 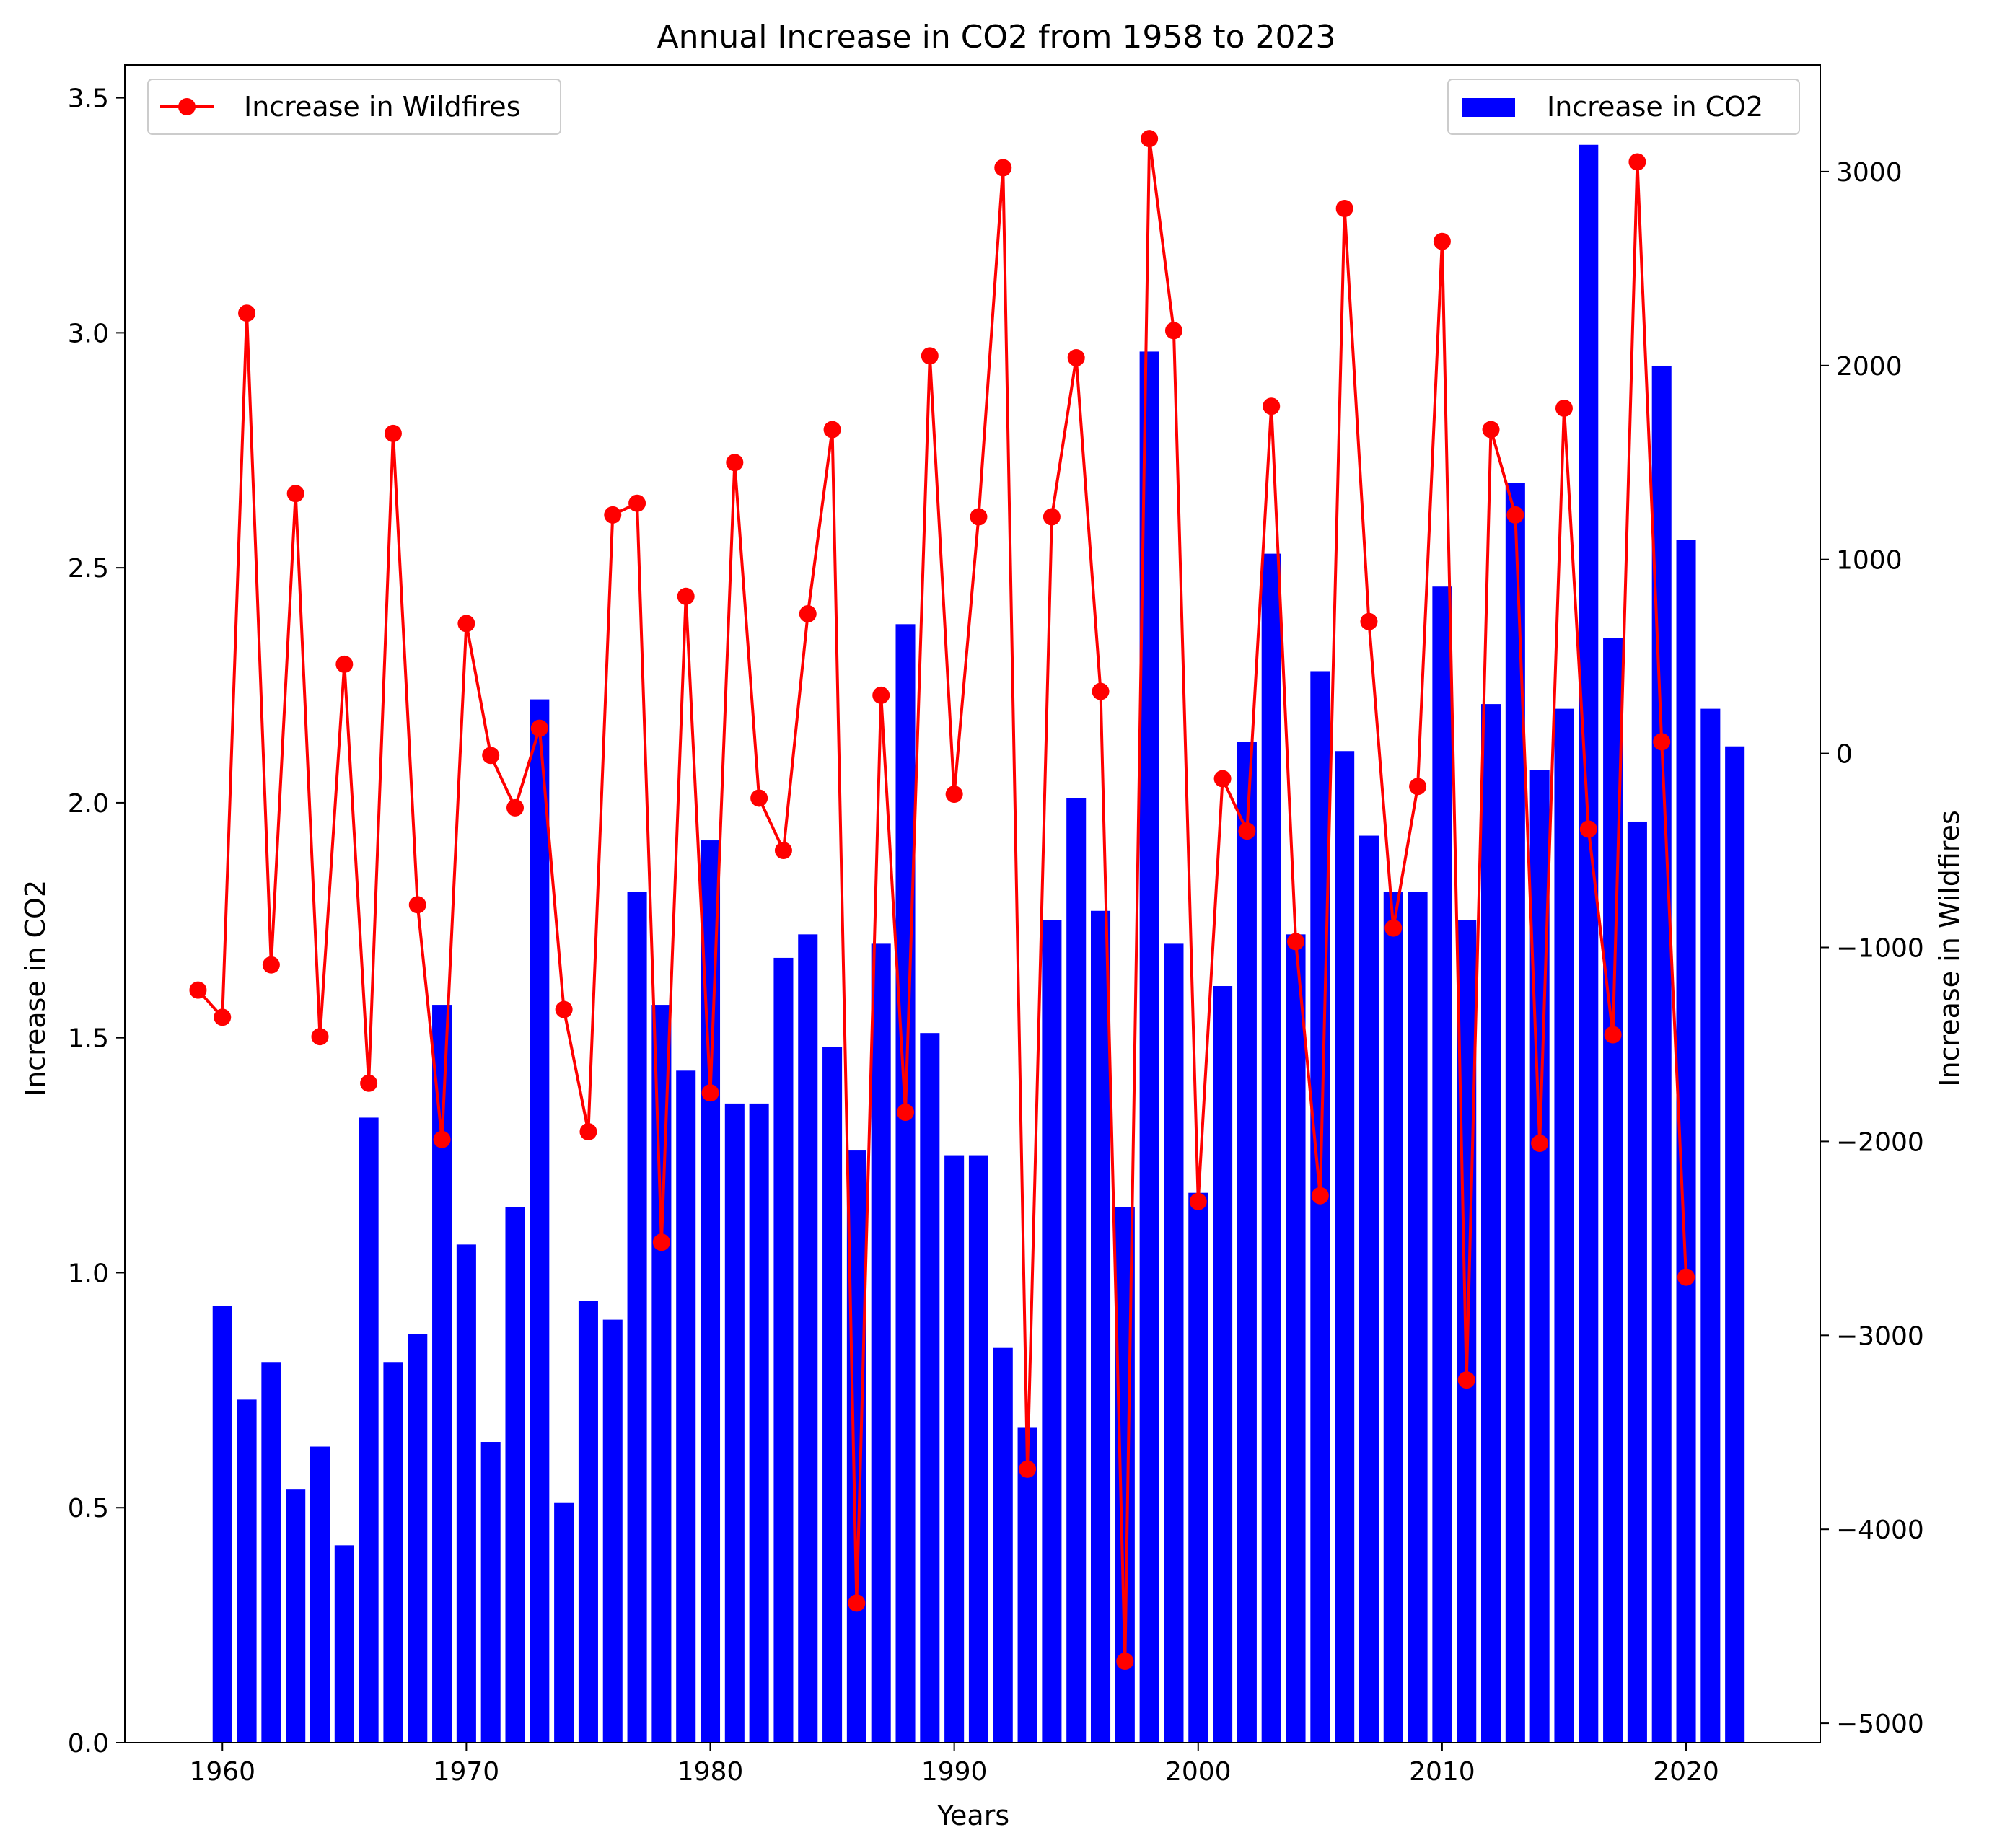 What do you see at coordinates (1686, 1772) in the screenshot?
I see `x-tick-label-2020: 2020` at bounding box center [1686, 1772].